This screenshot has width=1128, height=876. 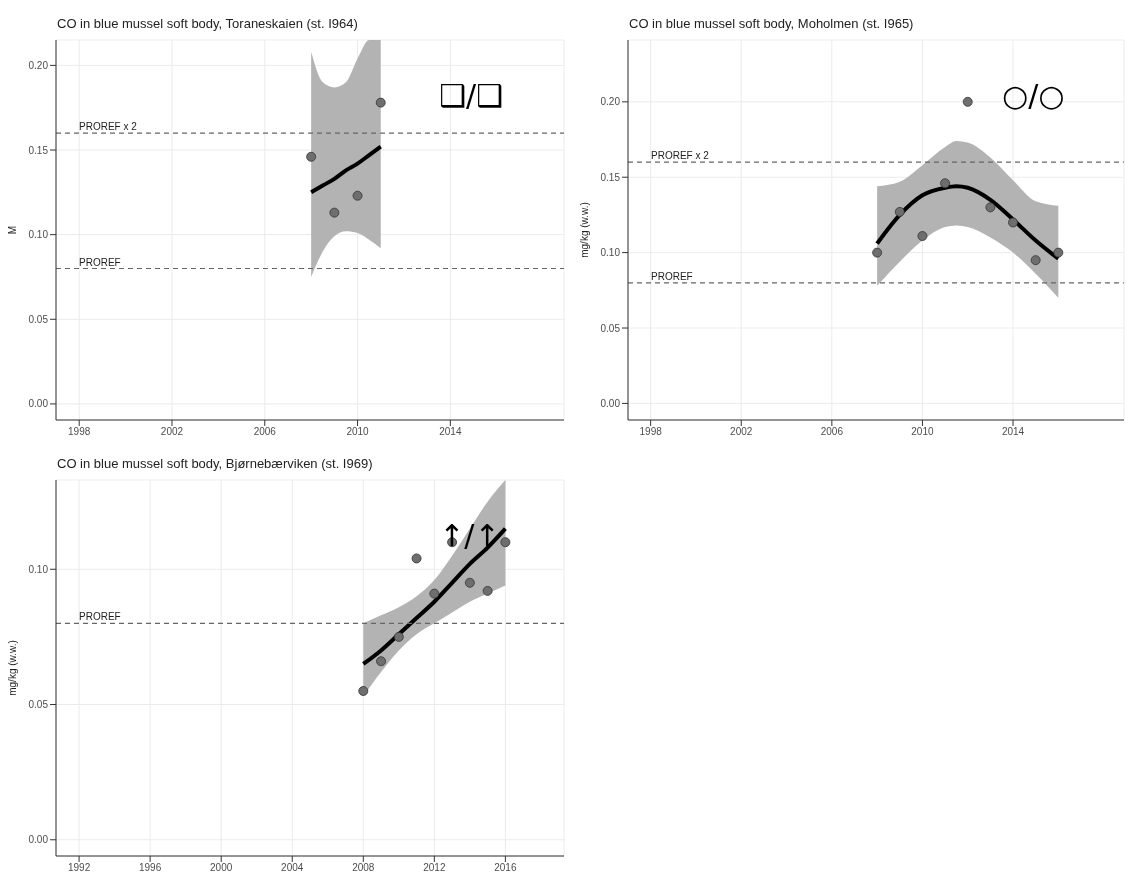 I want to click on x-tick-label: 1992, so click(x=79, y=868).